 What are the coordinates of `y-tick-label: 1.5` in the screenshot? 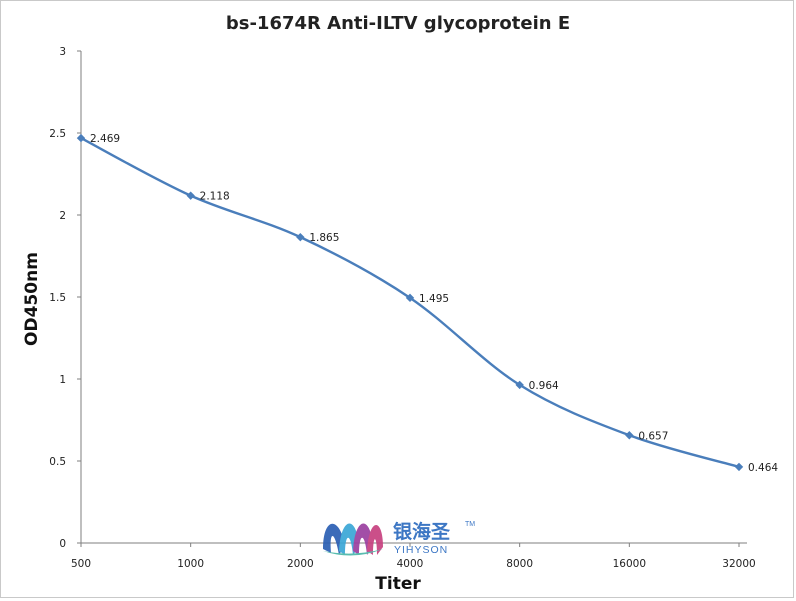 It's located at (57, 298).